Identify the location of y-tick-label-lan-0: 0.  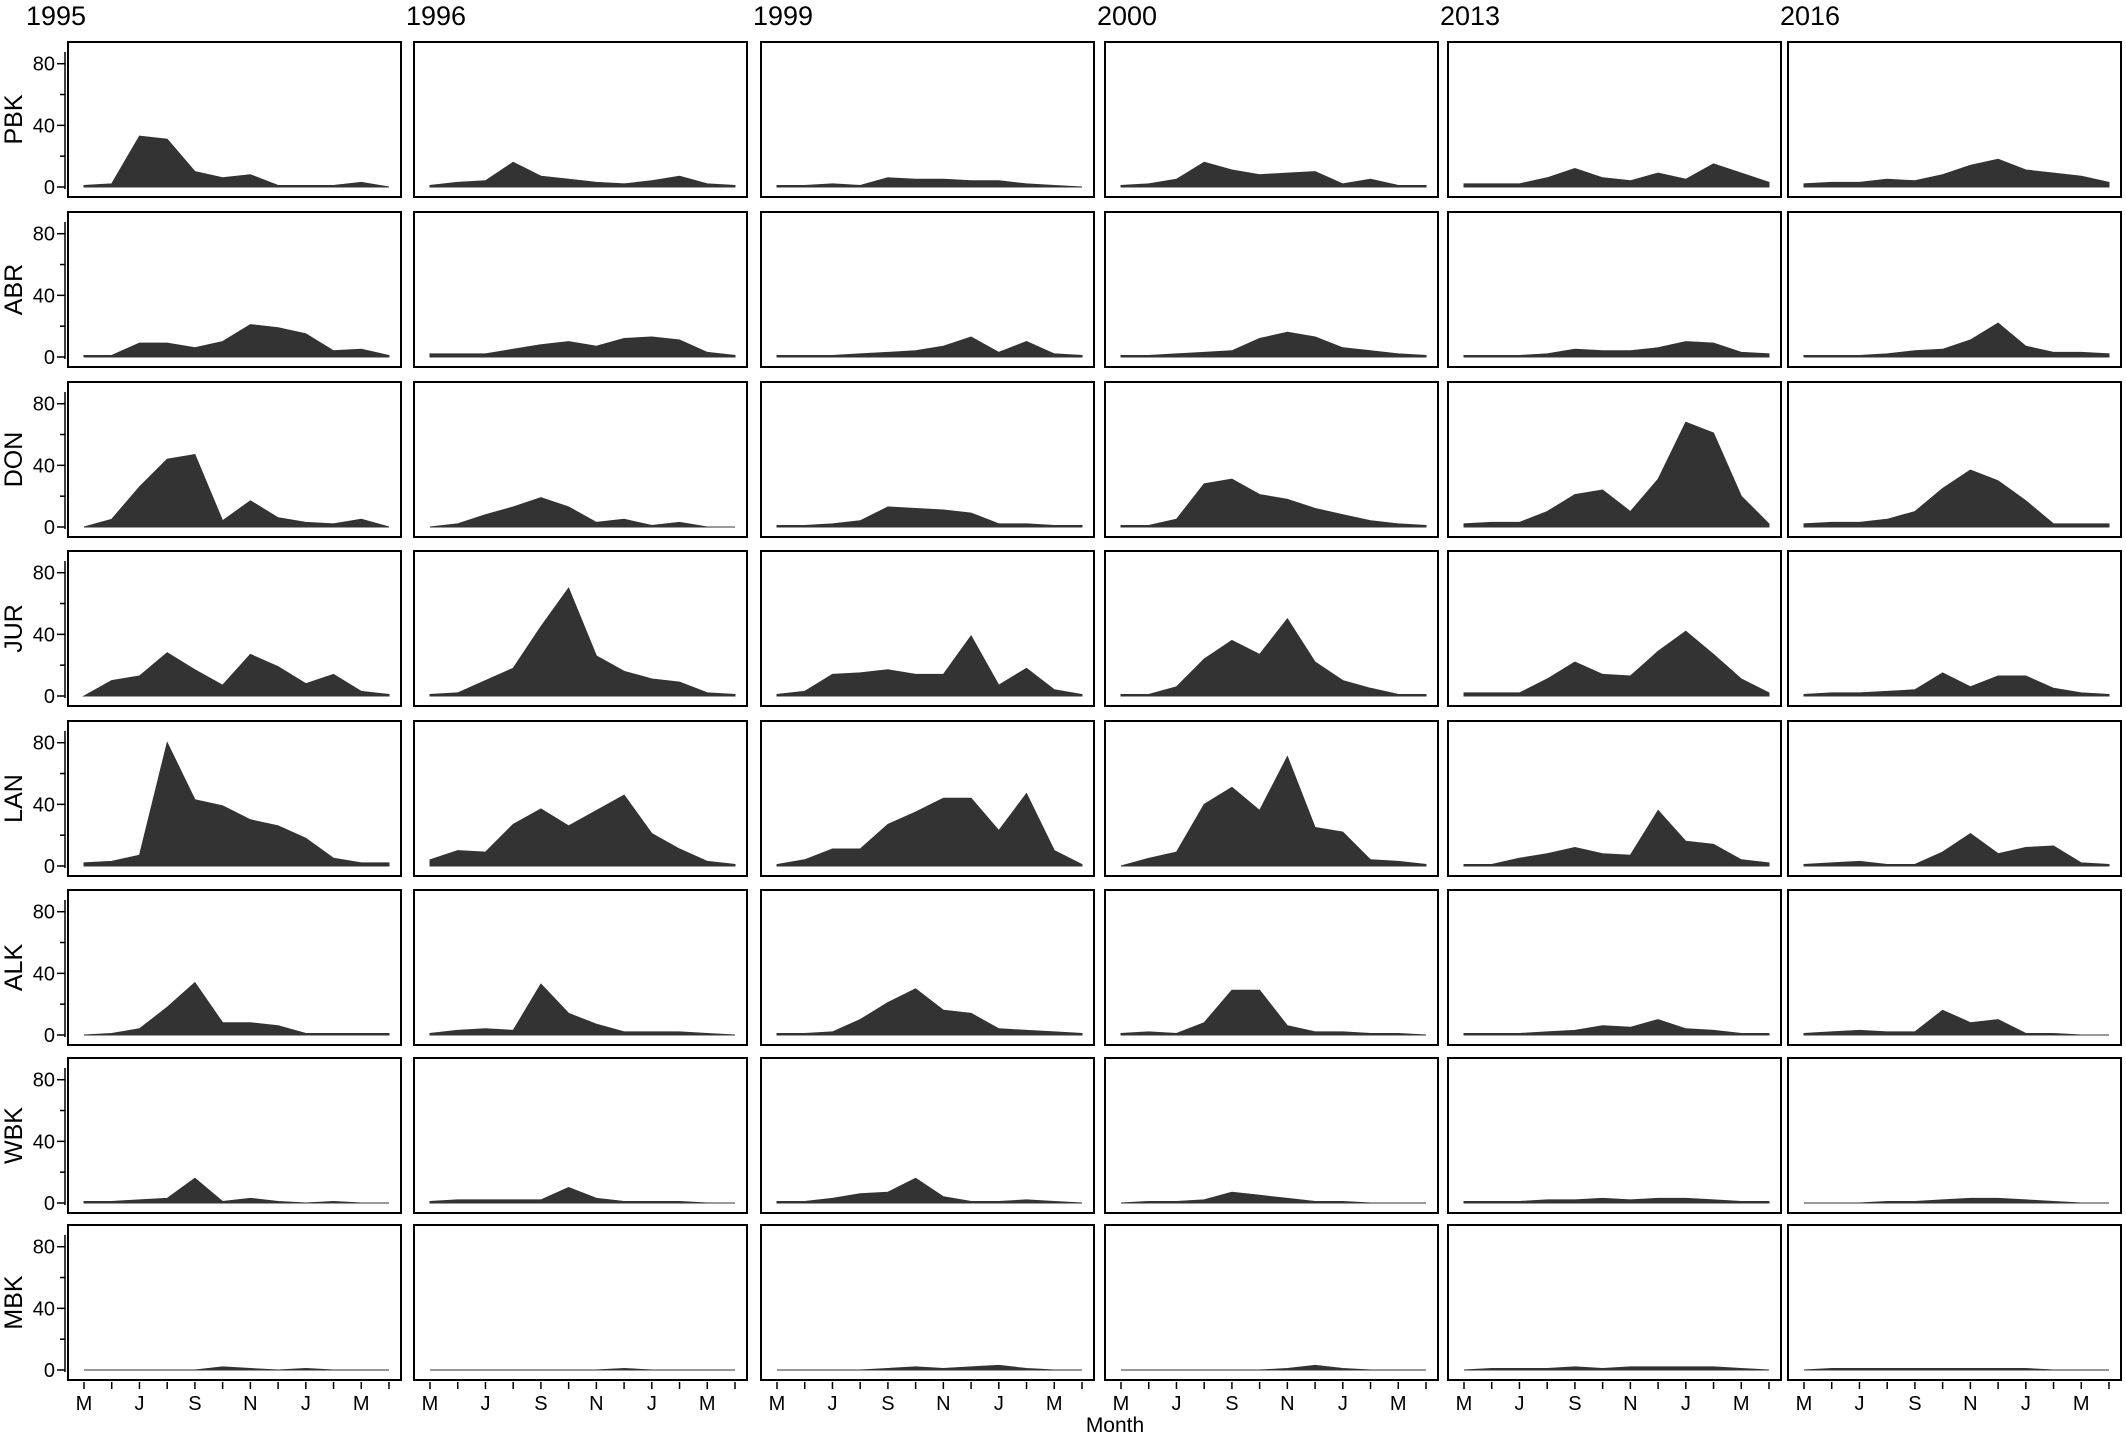
(49, 867).